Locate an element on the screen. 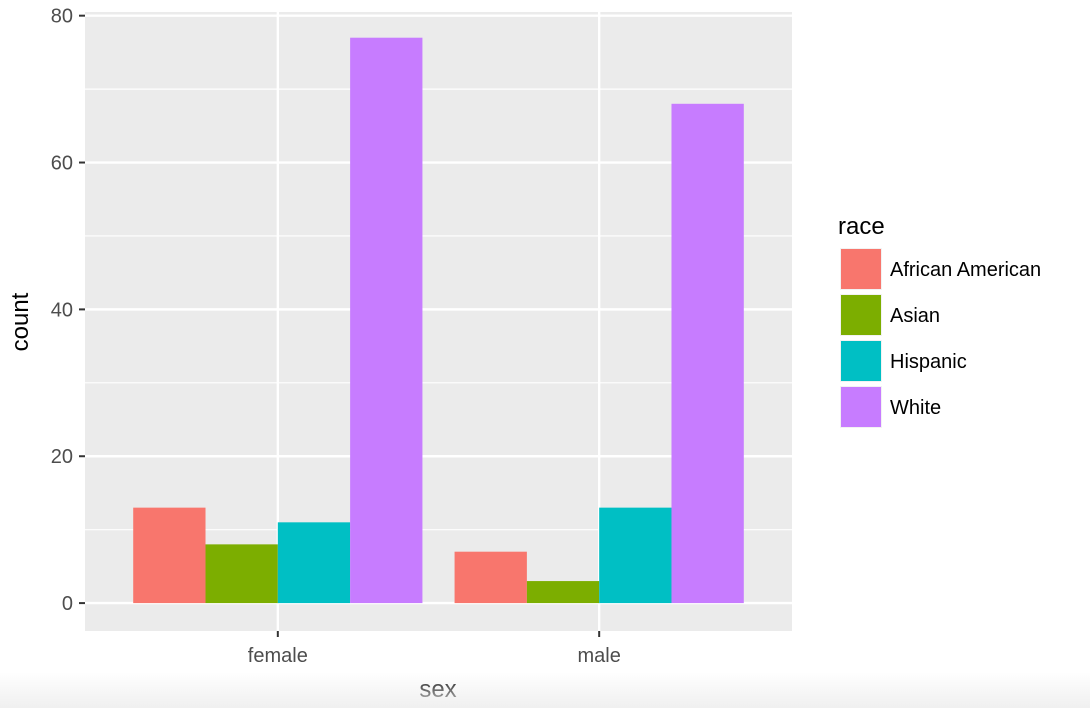 This screenshot has height=708, width=1090. y-tick-label: 20 is located at coordinates (62, 457).